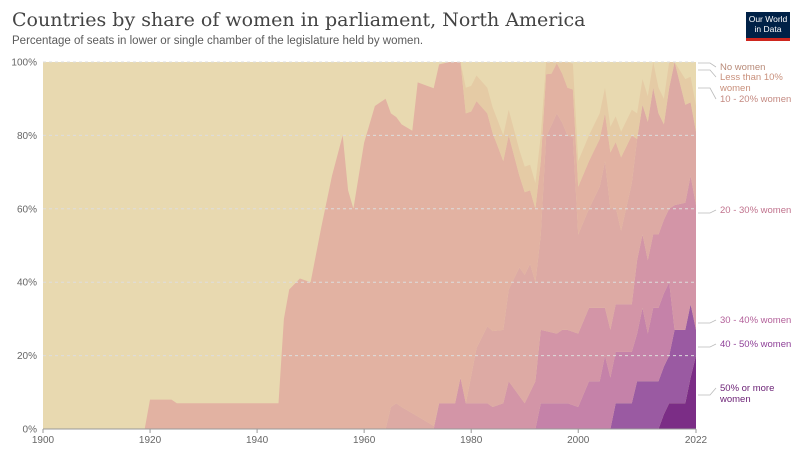 This screenshot has width=800, height=454. I want to click on logo-line-1: Our World, so click(768, 19).